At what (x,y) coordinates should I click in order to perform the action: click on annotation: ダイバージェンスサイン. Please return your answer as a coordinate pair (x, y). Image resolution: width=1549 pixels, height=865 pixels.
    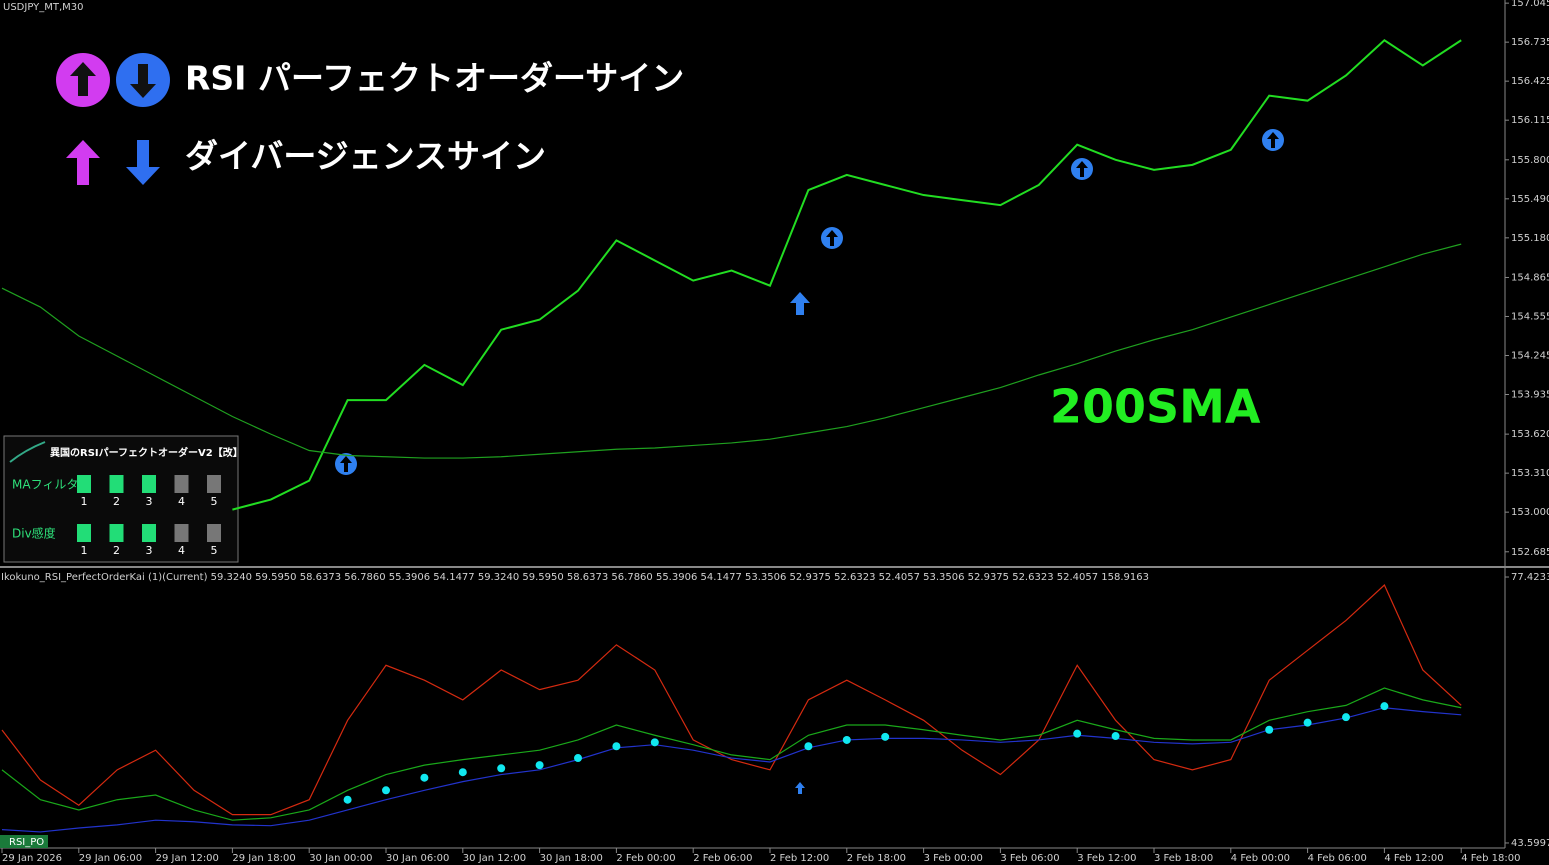
    Looking at the image, I should click on (365, 156).